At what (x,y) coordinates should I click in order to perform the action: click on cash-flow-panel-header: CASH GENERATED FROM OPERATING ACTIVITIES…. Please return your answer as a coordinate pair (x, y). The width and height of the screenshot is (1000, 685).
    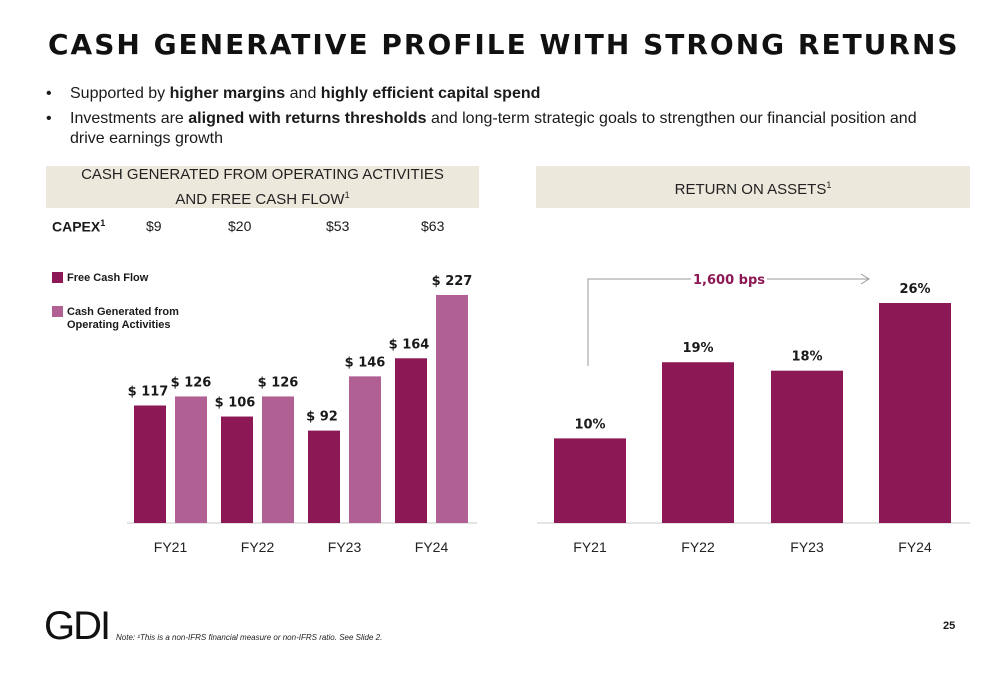
    Looking at the image, I should click on (262, 187).